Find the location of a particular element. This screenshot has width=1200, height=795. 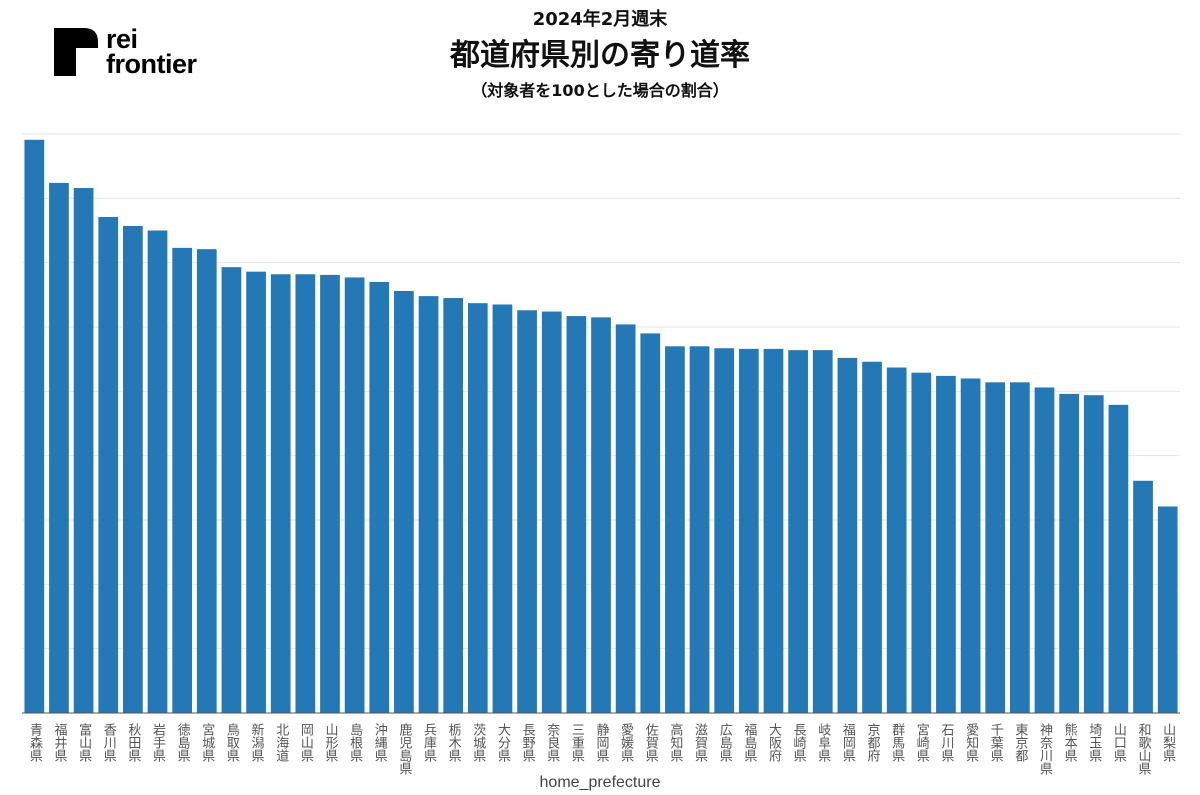

chart-subtitle-bottom: （対象者を100とした場合の割合） is located at coordinates (600, 90).